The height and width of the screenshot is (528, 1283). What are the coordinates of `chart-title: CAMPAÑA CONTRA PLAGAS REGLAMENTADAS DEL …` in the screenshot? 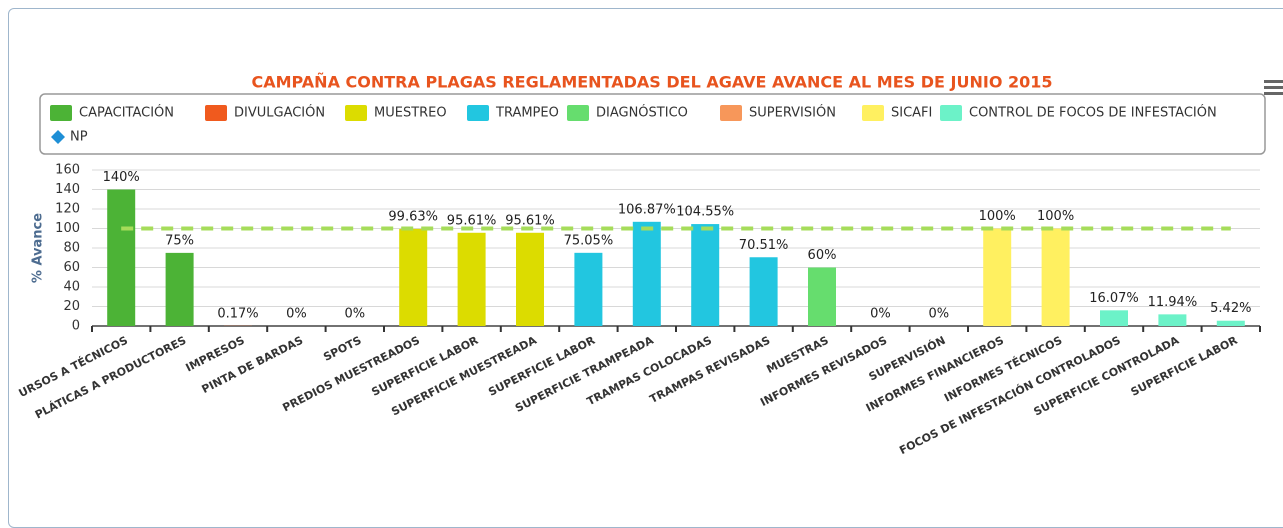 It's located at (651, 82).